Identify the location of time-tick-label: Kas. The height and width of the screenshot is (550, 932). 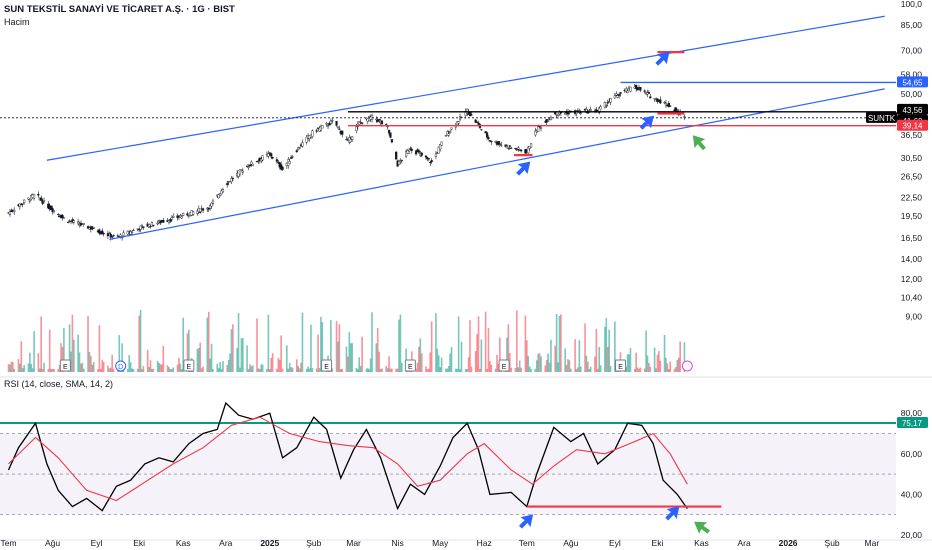
(183, 543).